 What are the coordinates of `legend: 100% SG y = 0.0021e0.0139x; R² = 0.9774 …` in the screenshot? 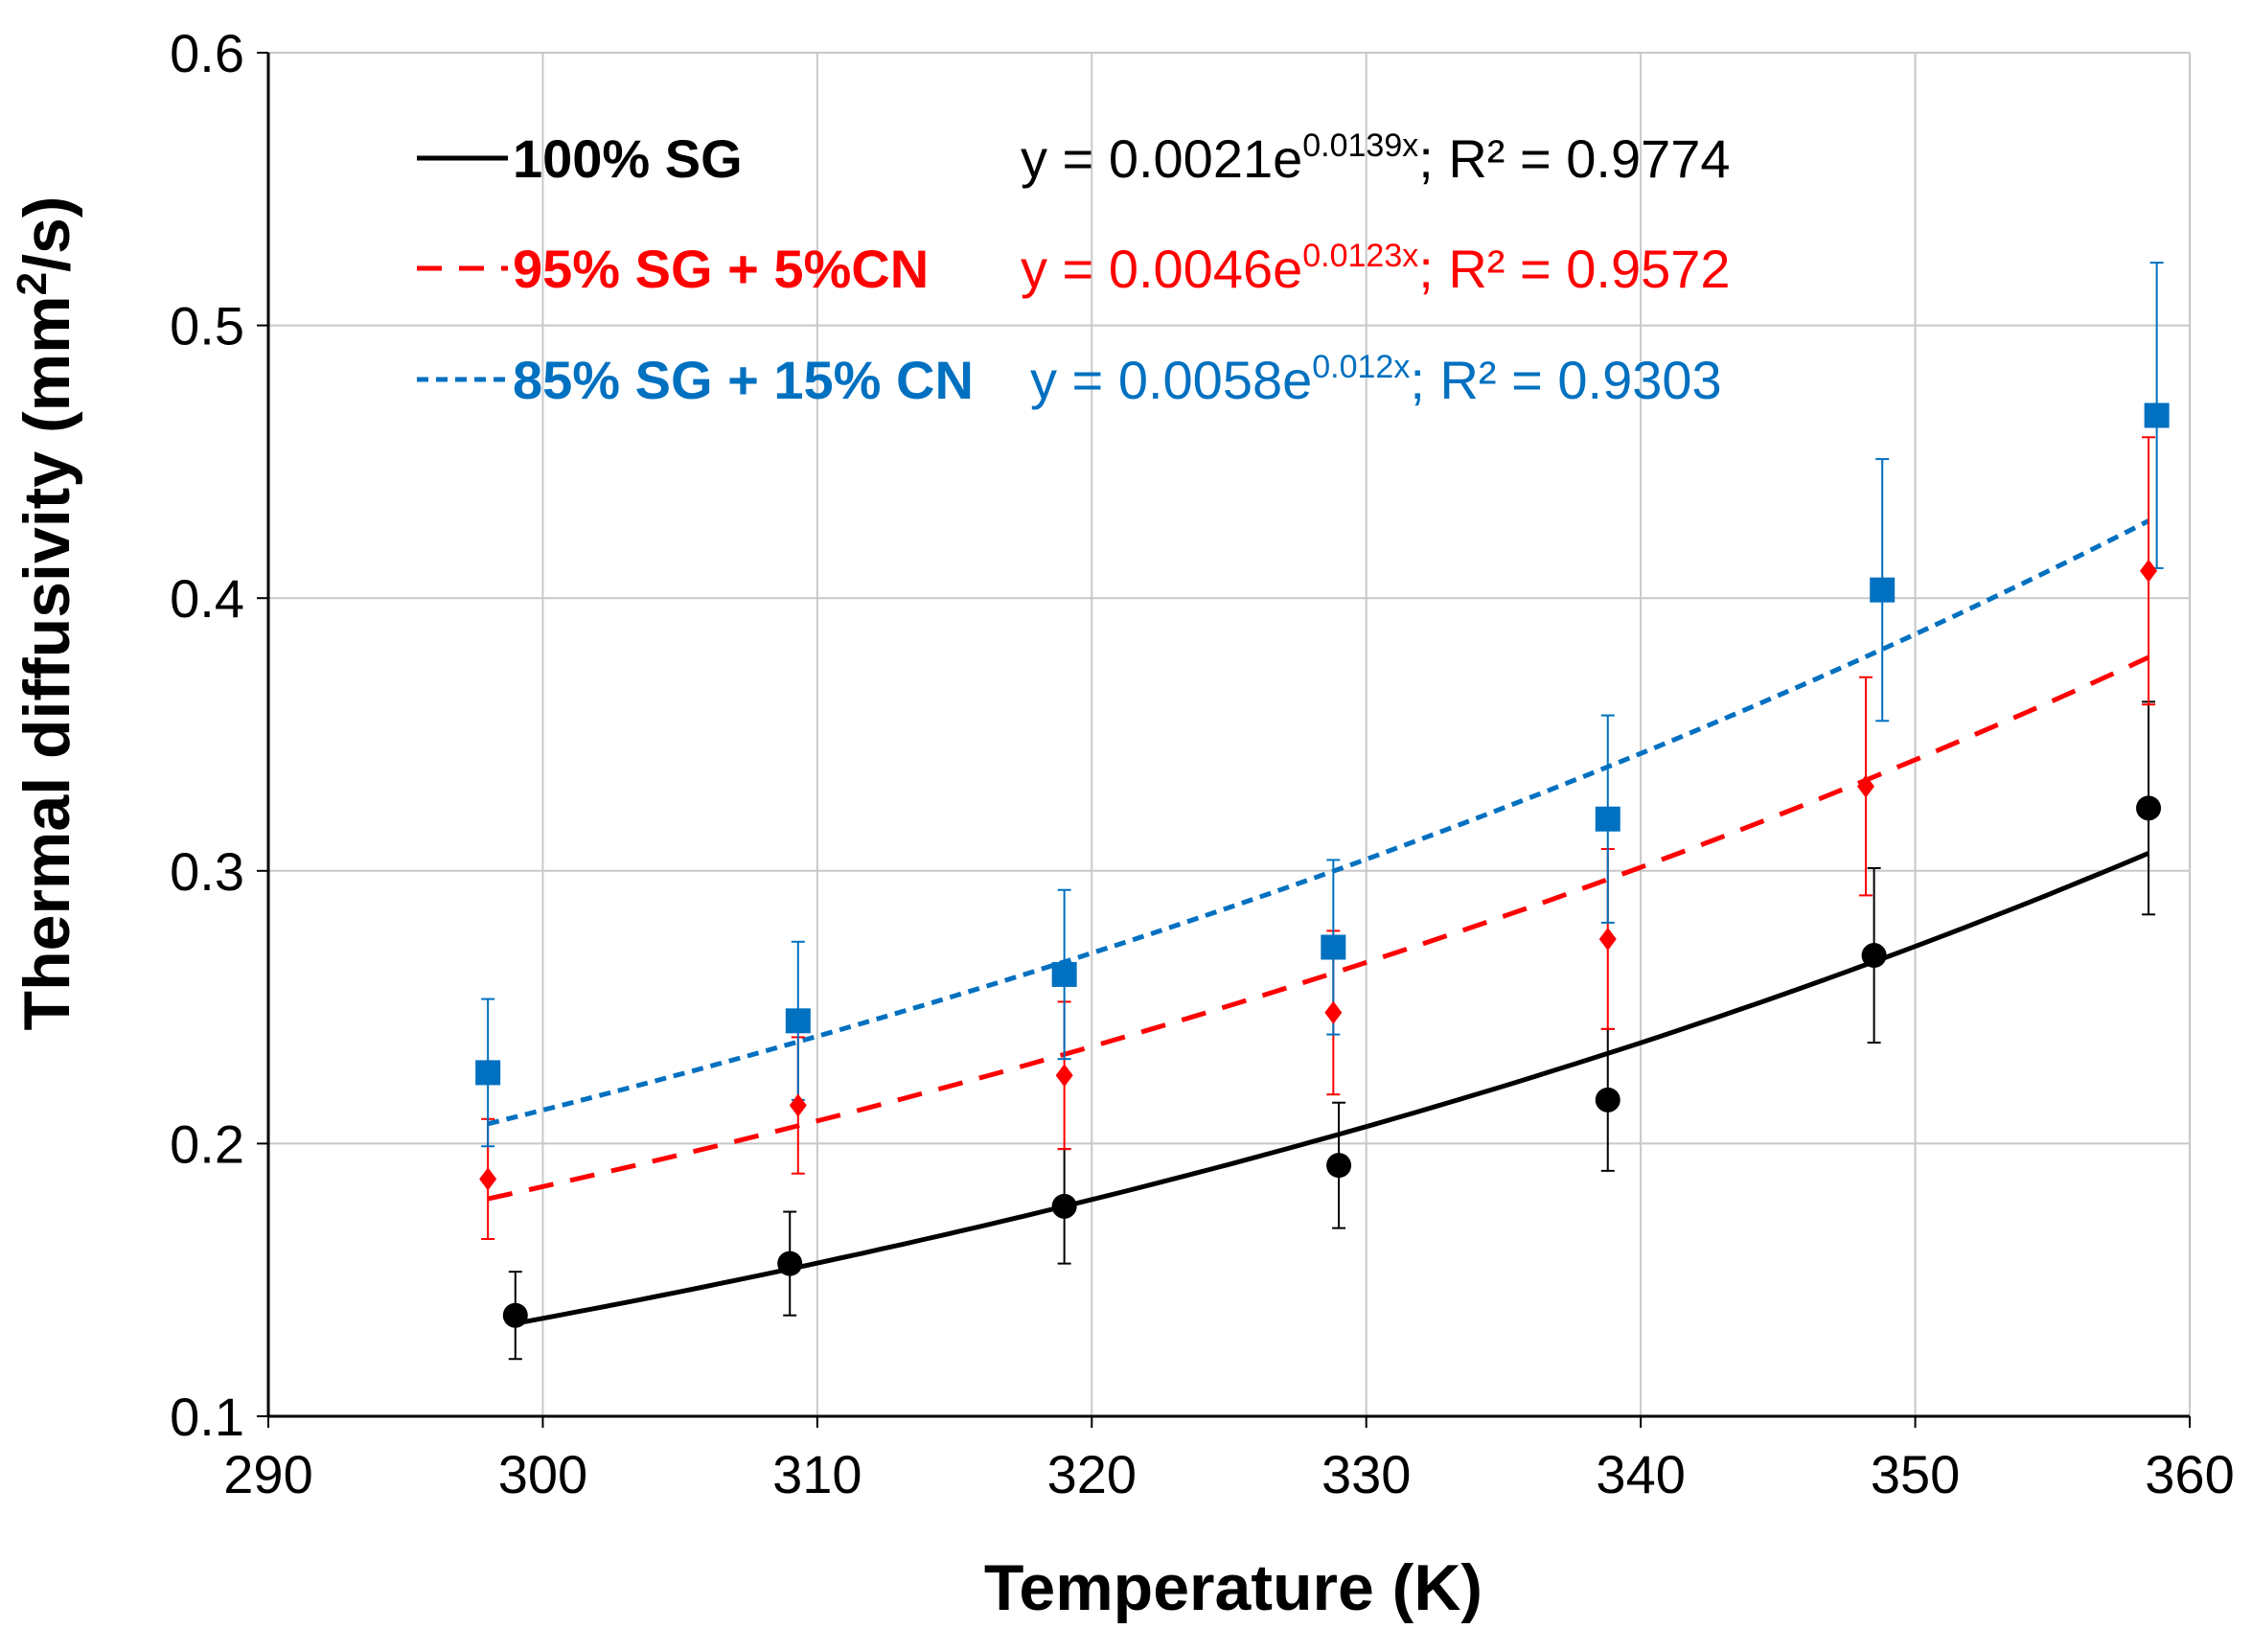 It's located at (1074, 268).